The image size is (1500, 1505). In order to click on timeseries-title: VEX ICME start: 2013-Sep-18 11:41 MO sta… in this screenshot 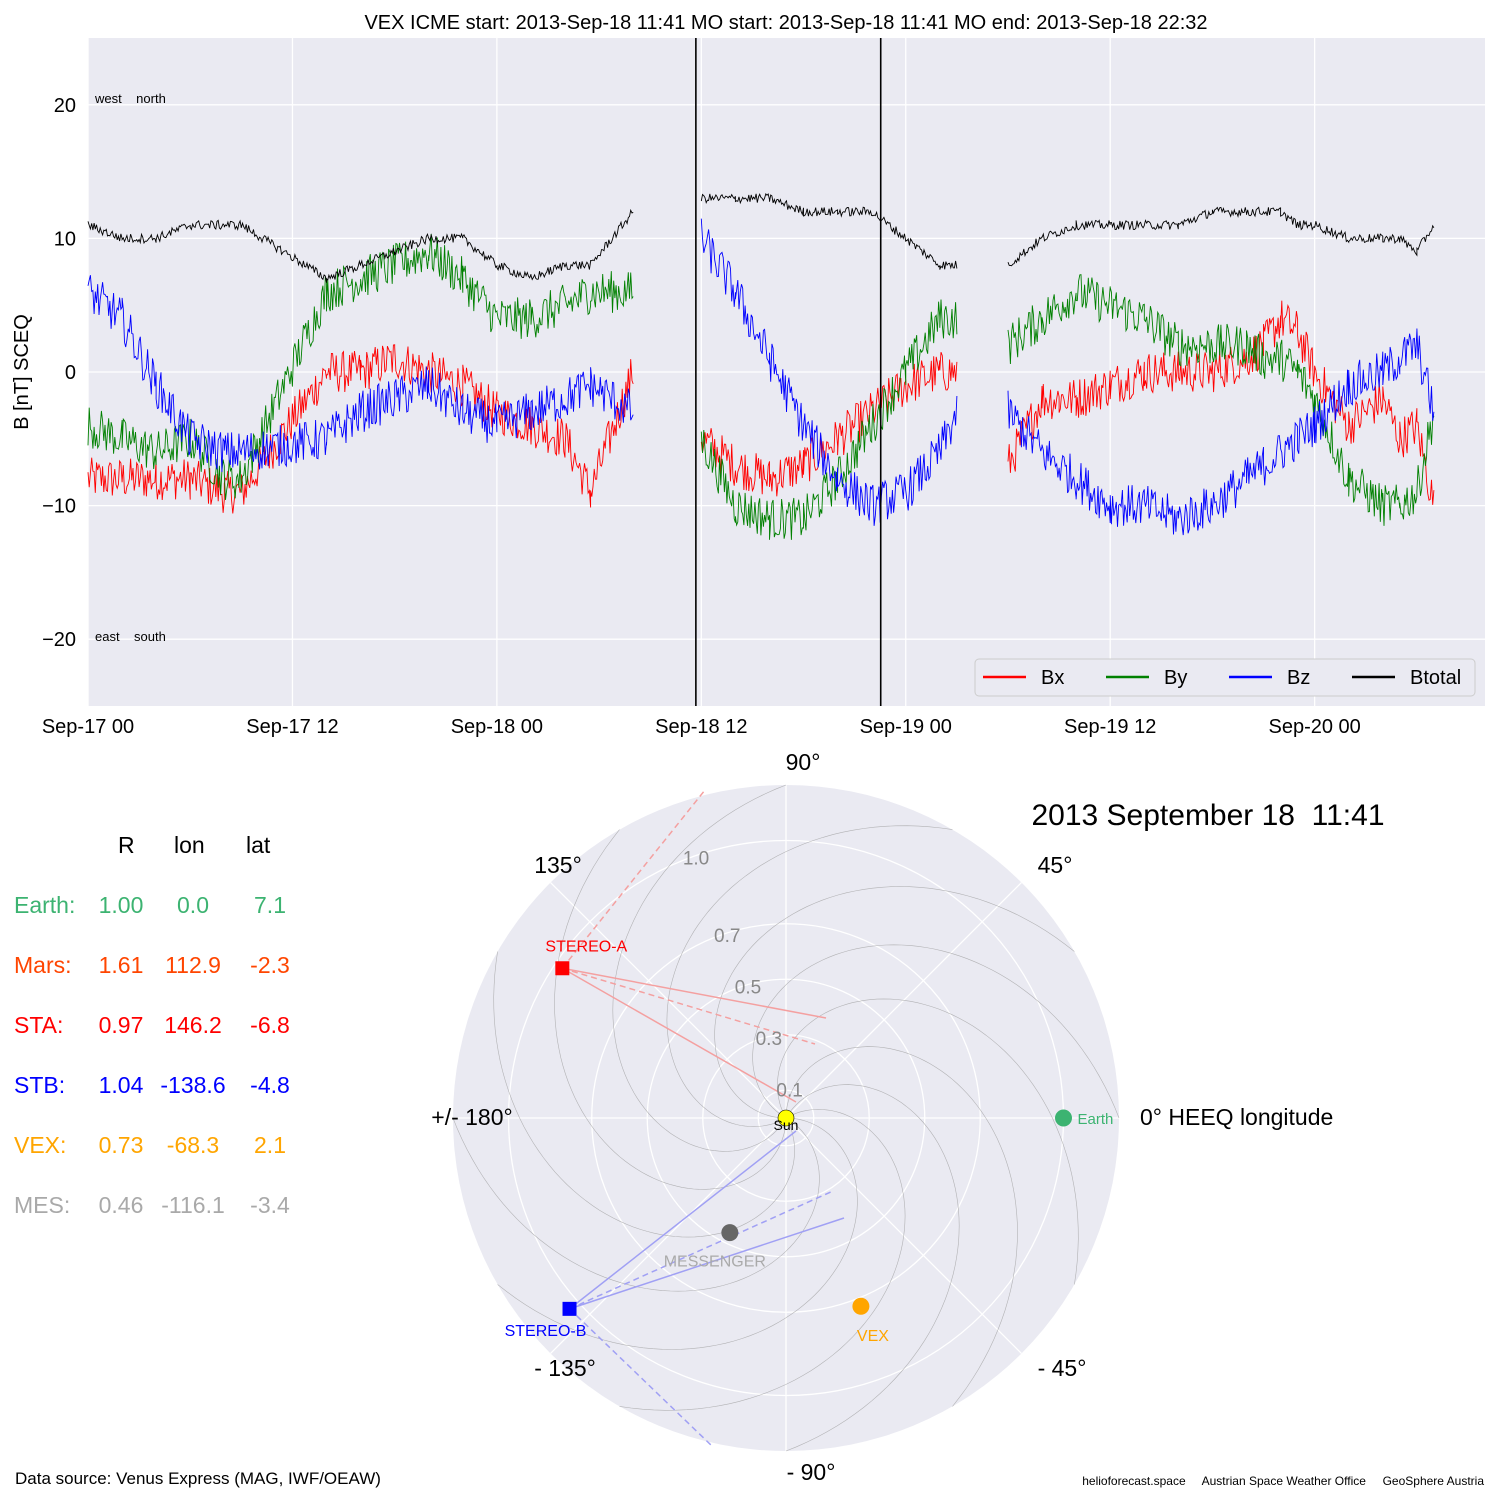, I will do `click(785, 23)`.